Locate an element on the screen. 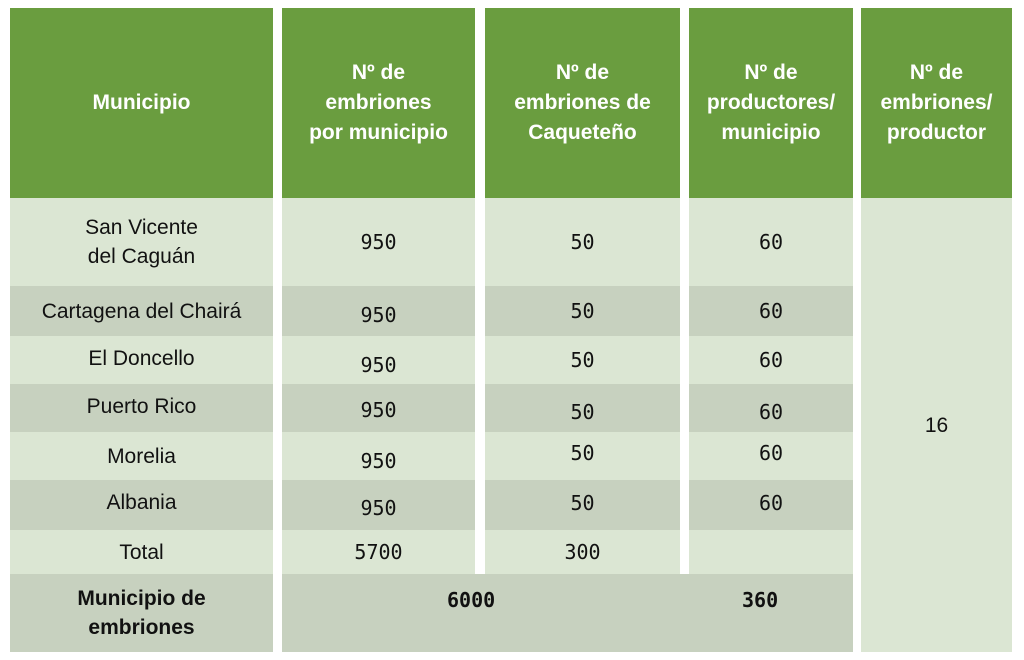 The height and width of the screenshot is (660, 1024). embriones-por-productor-value: 16 is located at coordinates (936, 425).